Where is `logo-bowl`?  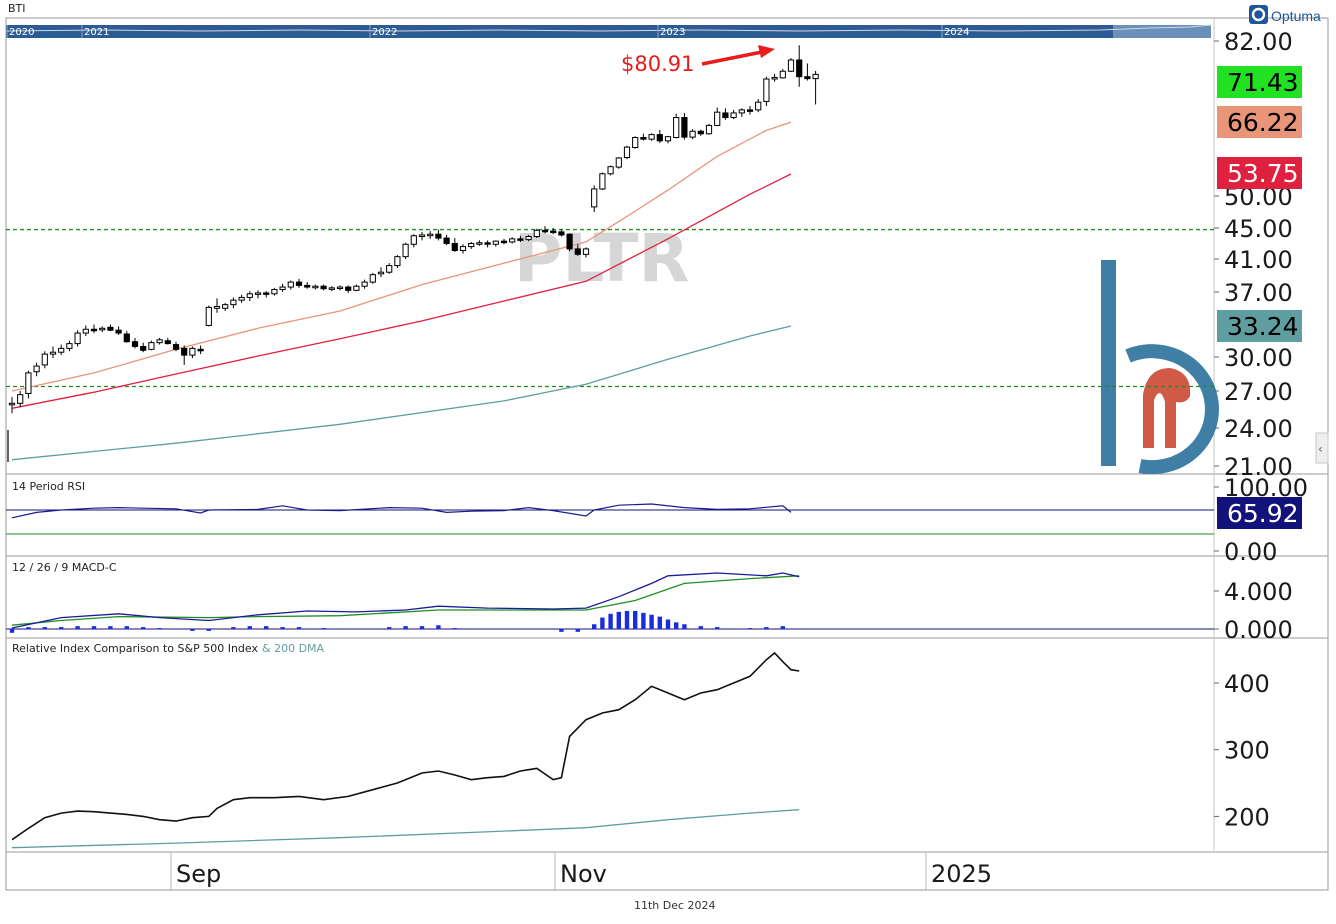
logo-bowl is located at coordinates (1172, 409).